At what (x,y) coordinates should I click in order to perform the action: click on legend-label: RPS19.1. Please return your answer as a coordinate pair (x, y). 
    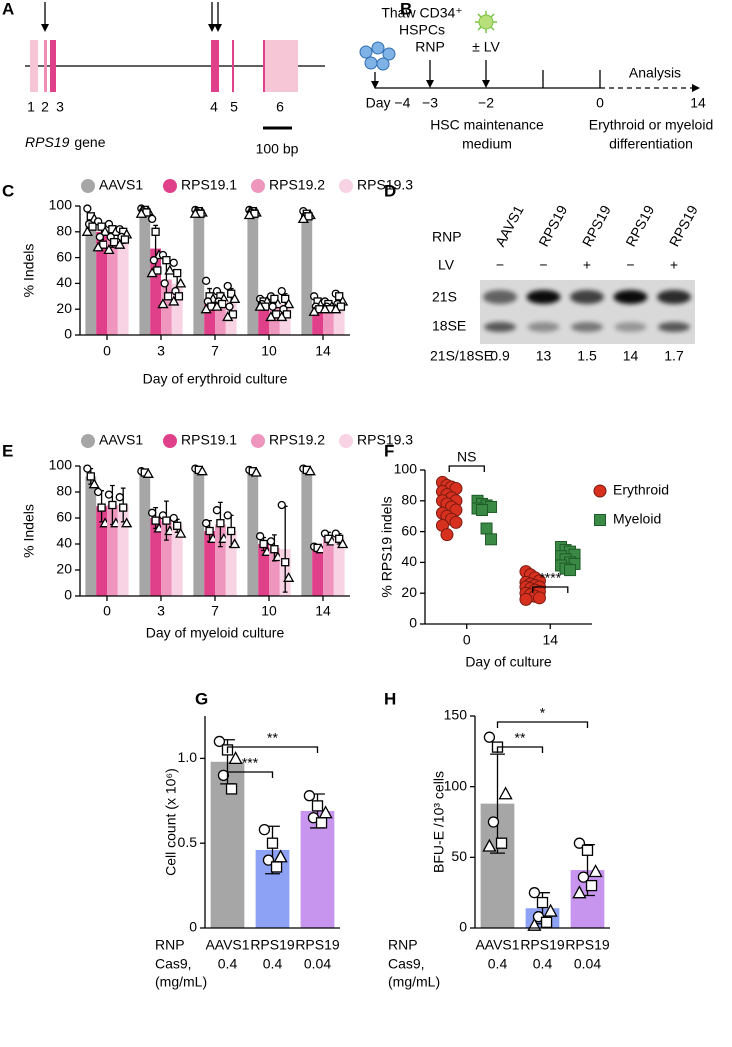
    Looking at the image, I should click on (209, 440).